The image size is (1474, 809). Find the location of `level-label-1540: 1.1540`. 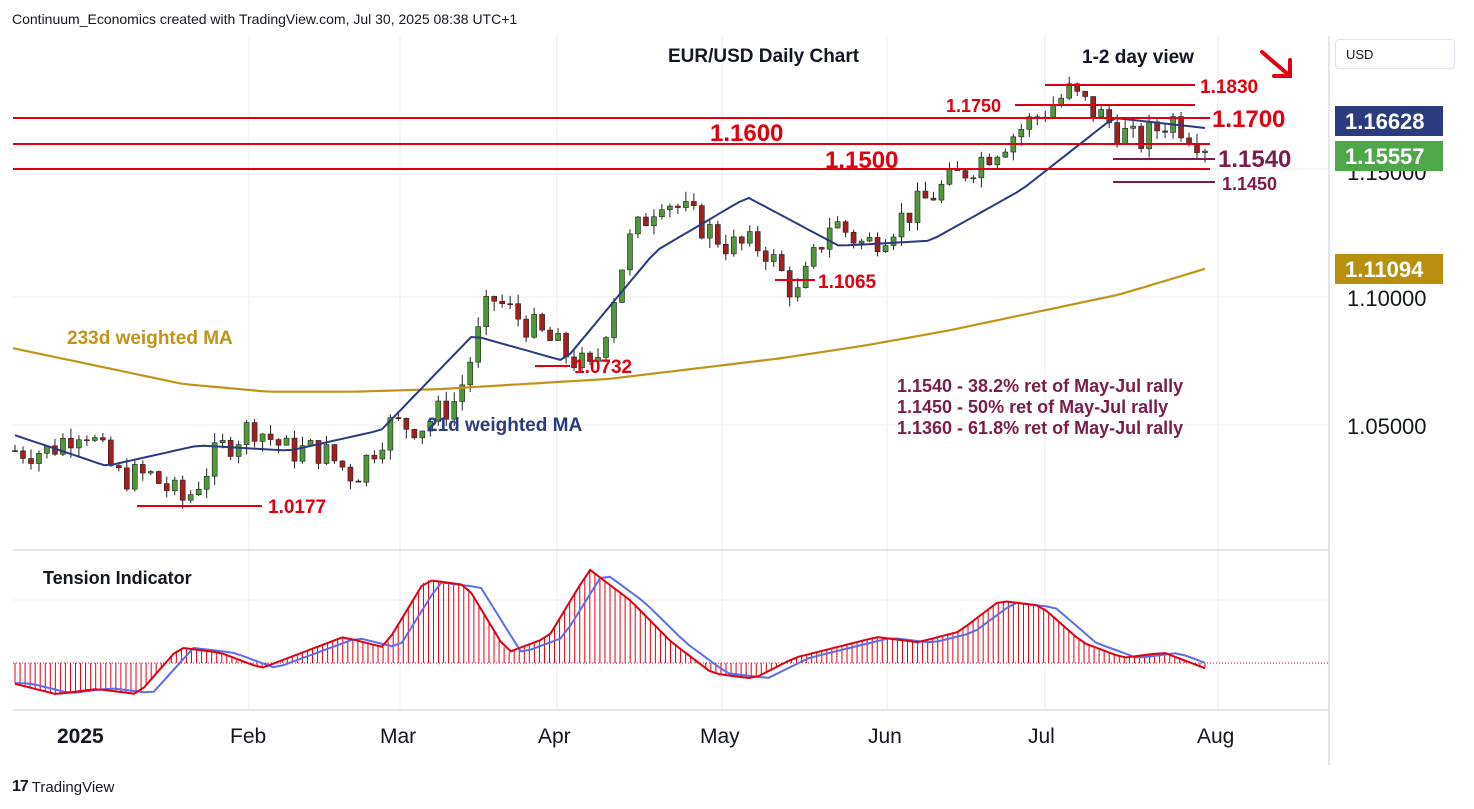

level-label-1540: 1.1540 is located at coordinates (1254, 159).